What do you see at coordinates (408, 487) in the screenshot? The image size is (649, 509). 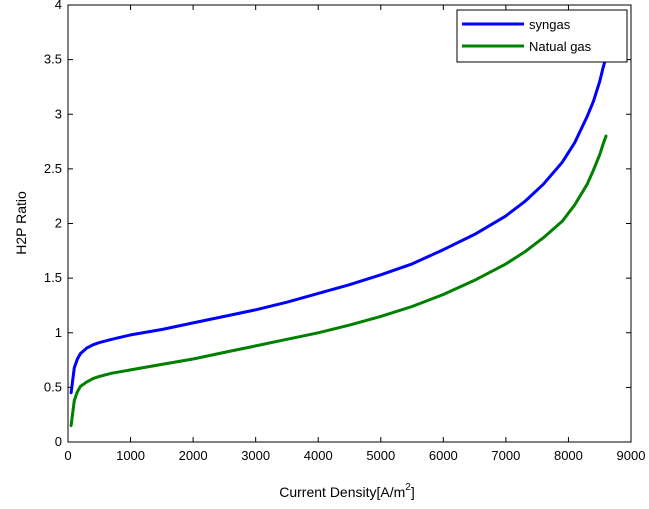 I see `x-axis-label-superscript: 2` at bounding box center [408, 487].